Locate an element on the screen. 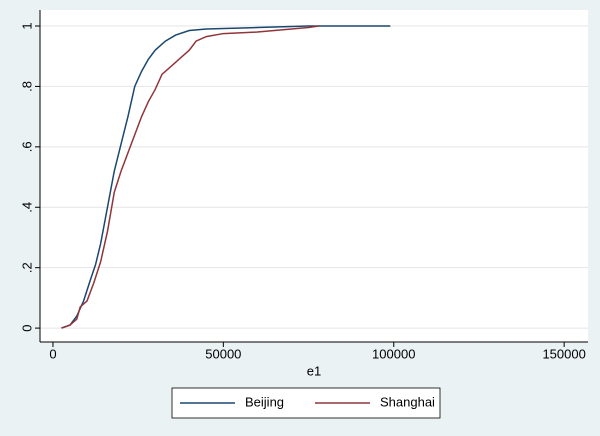  y-tick-label: .8 is located at coordinates (26, 86).